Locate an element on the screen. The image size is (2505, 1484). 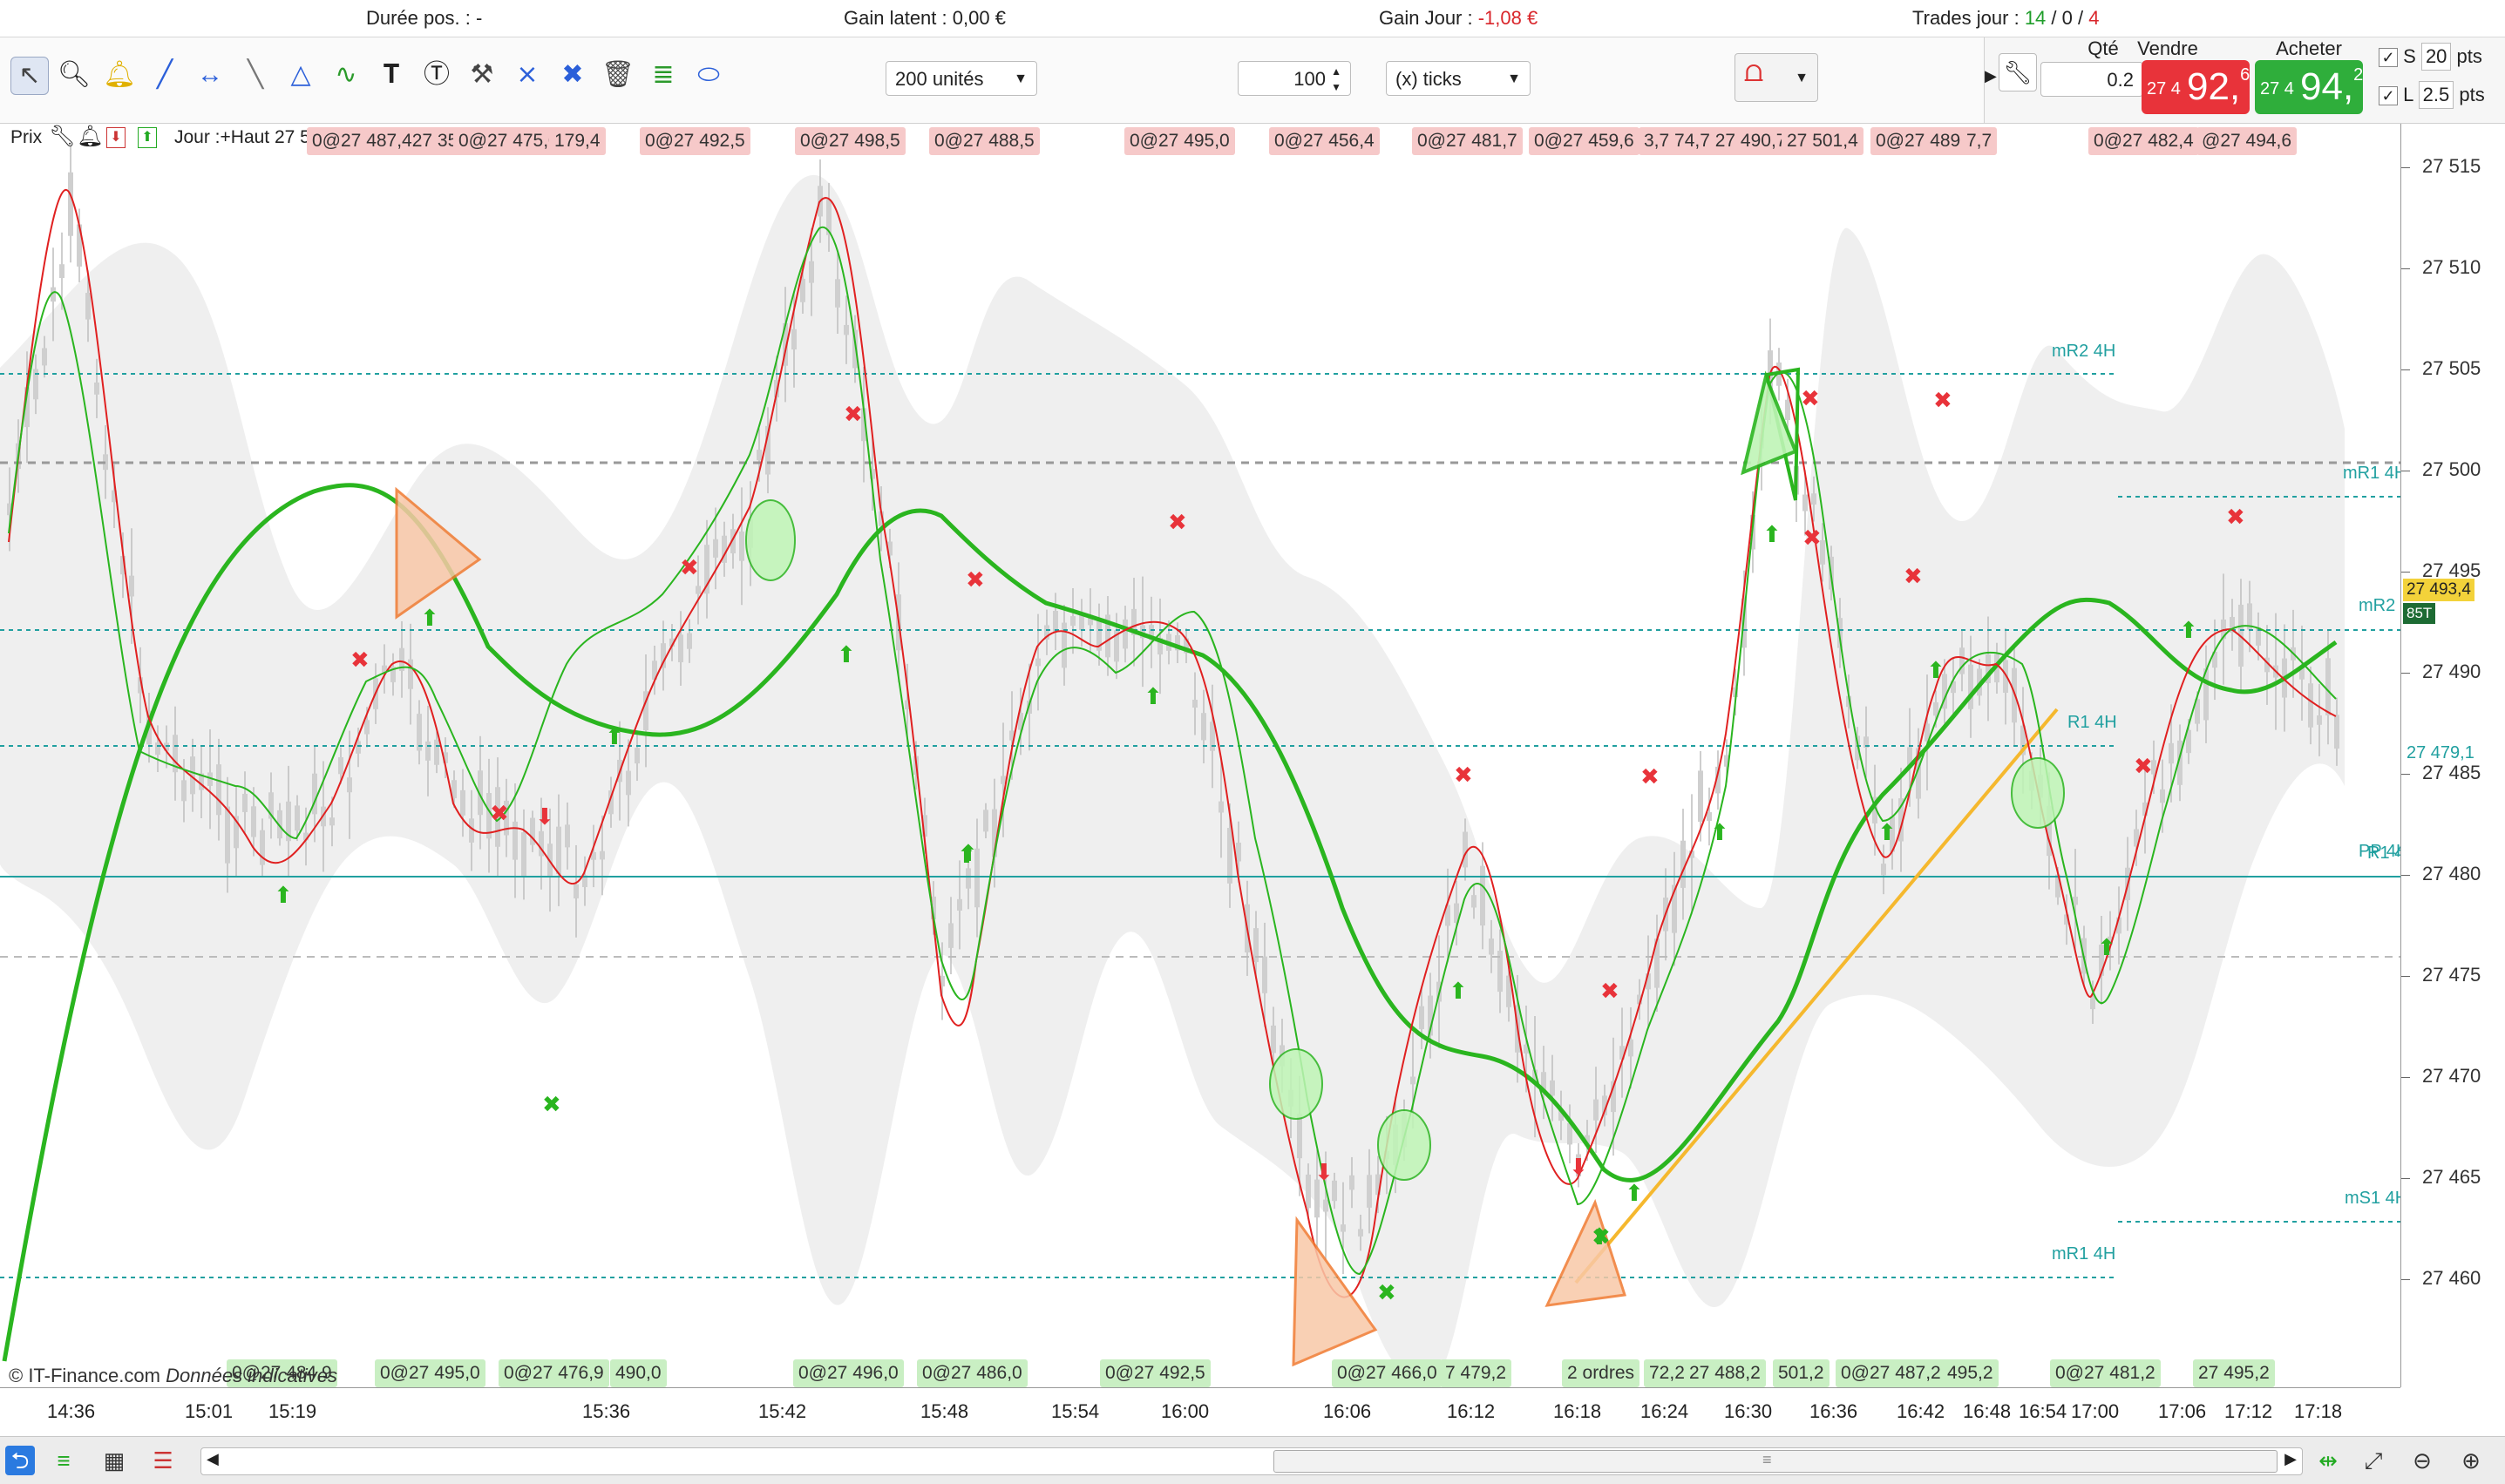
text-icon: 𝐓 is located at coordinates (391, 74).